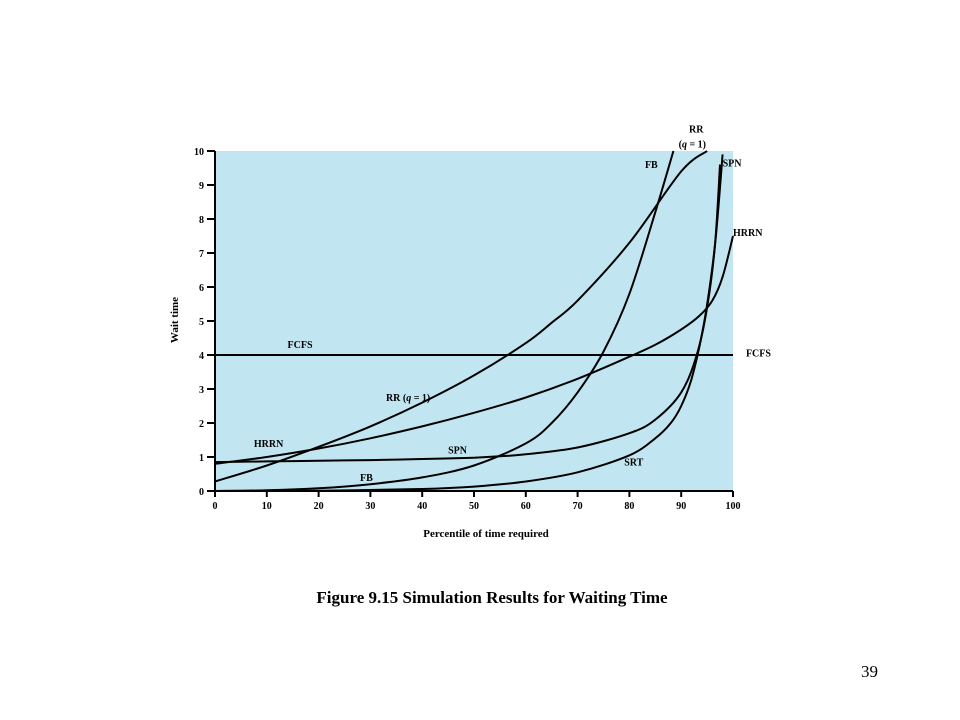 The width and height of the screenshot is (960, 720). I want to click on series-label: (q = 1), so click(692, 145).